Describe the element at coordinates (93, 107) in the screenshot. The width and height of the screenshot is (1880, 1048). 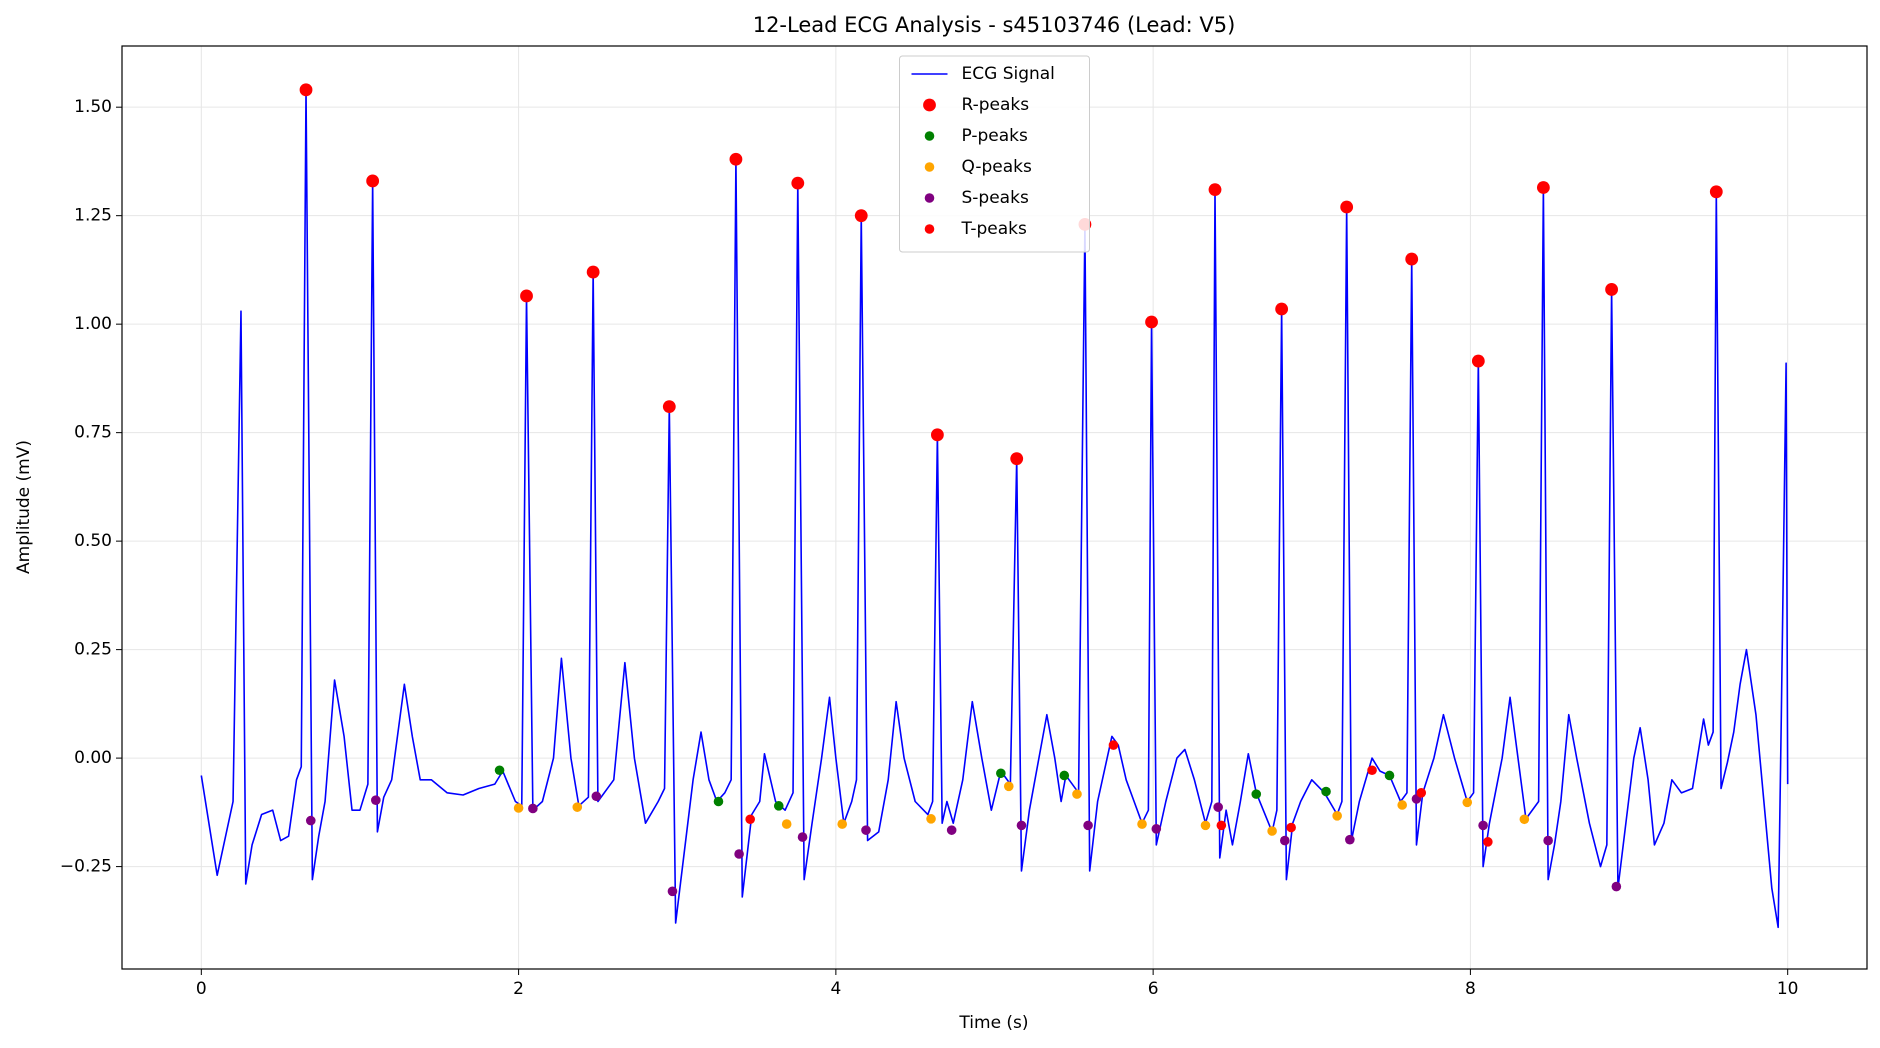
I see `y-tick-label: 1.50` at that location.